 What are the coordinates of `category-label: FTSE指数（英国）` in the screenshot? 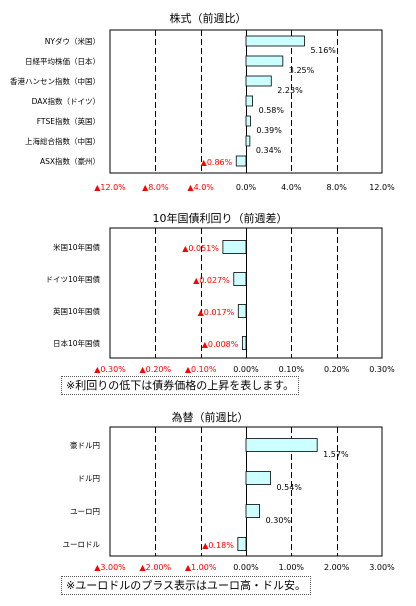 It's located at (68, 121).